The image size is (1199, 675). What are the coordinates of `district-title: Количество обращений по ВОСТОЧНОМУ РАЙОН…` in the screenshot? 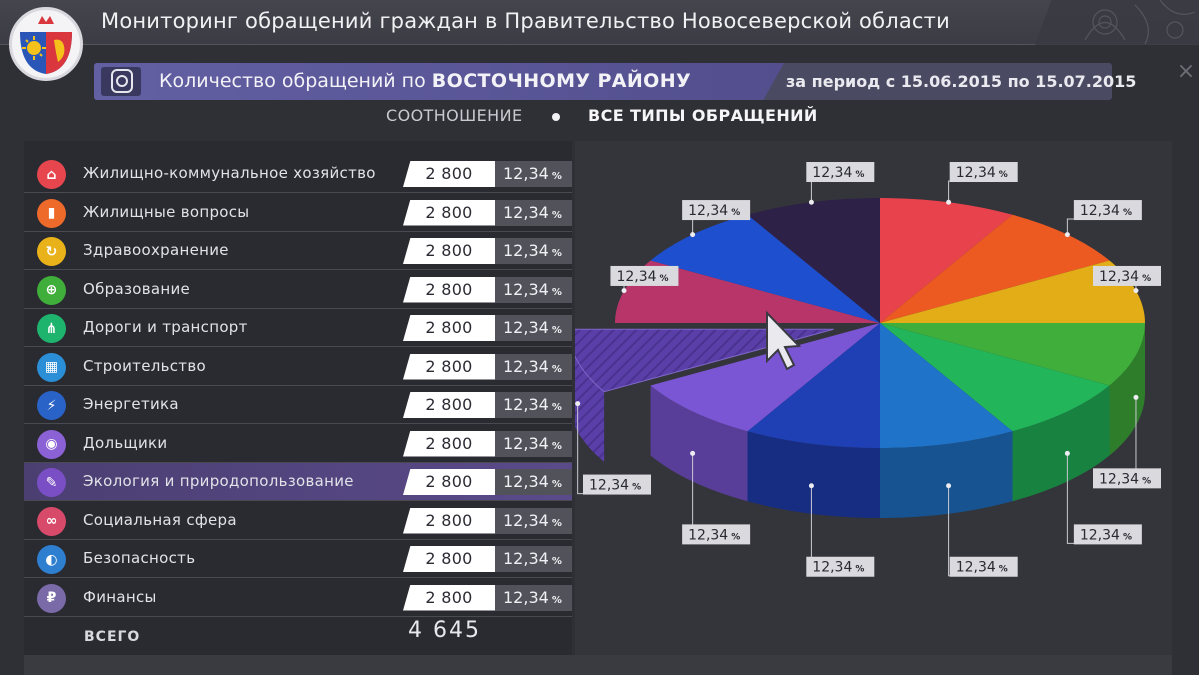 It's located at (425, 81).